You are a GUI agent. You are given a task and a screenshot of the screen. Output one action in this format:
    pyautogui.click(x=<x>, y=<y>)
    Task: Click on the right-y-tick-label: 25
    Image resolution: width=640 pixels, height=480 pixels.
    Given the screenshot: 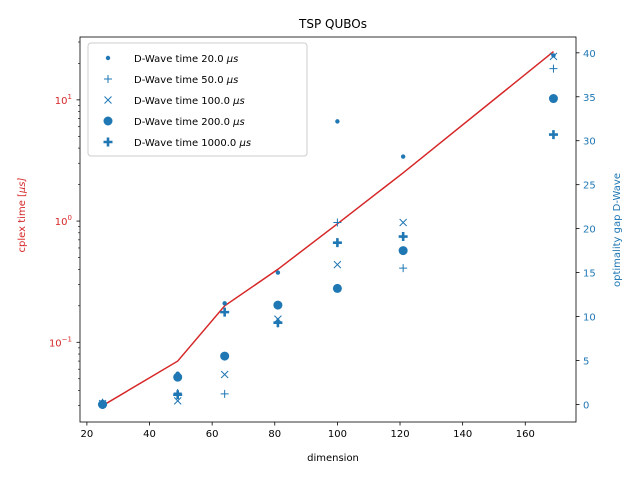 What is the action you would take?
    pyautogui.click(x=589, y=186)
    